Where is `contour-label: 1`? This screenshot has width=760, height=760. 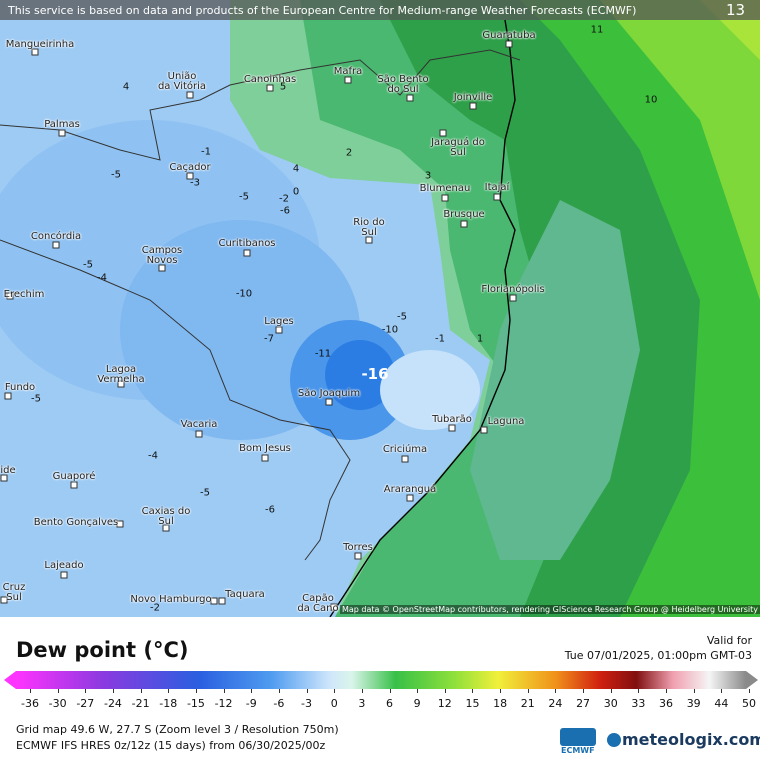 contour-label: 1 is located at coordinates (480, 339).